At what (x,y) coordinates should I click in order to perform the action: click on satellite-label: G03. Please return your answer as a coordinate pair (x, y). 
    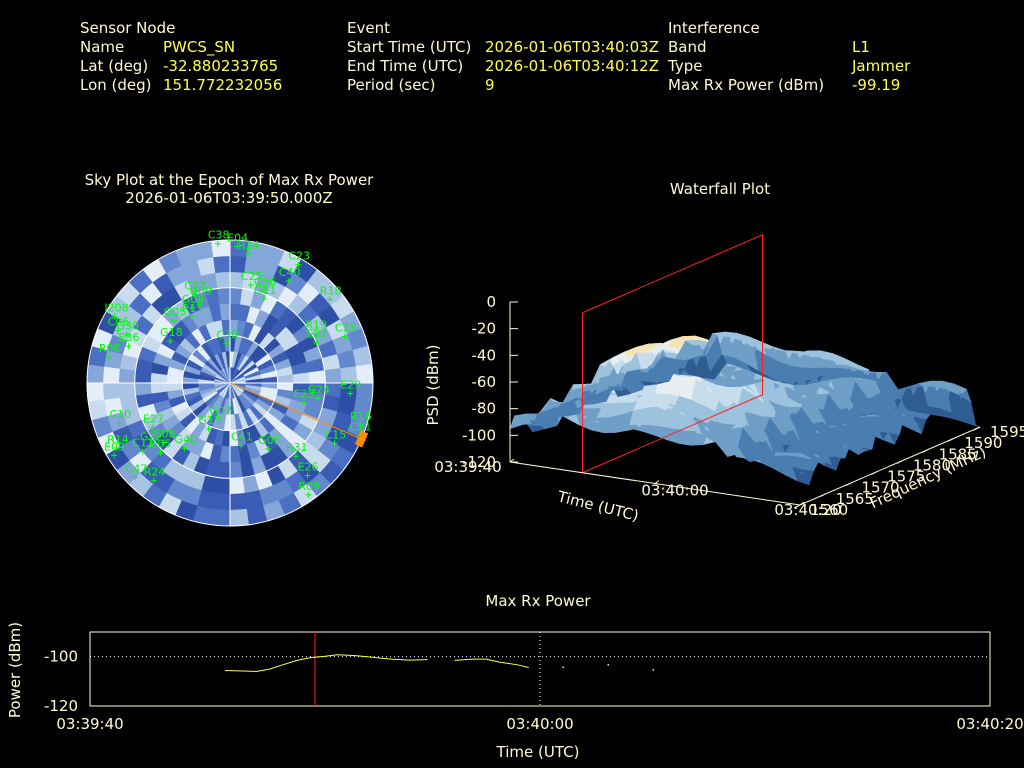
    Looking at the image, I should click on (193, 299).